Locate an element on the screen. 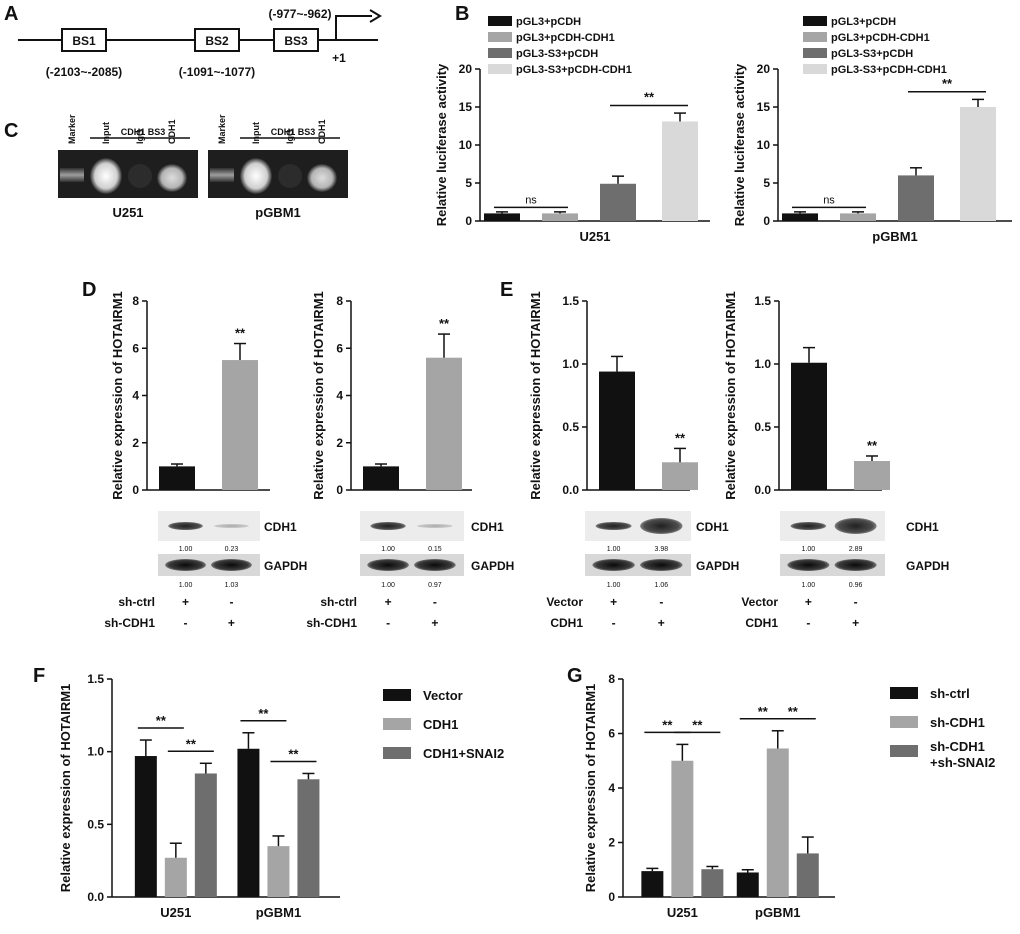 The image size is (1020, 934). tss-arrow-head is located at coordinates (375, 16).